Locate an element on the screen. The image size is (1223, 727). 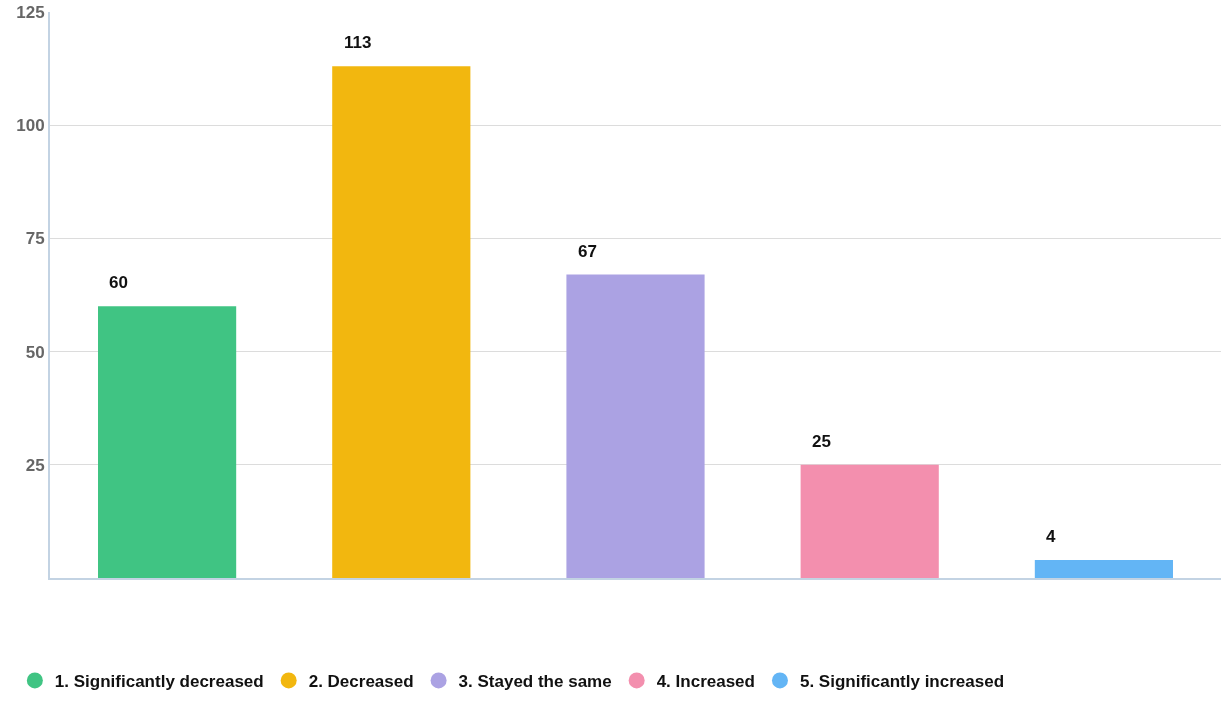
legend-label: 5. Significantly increased is located at coordinates (902, 682).